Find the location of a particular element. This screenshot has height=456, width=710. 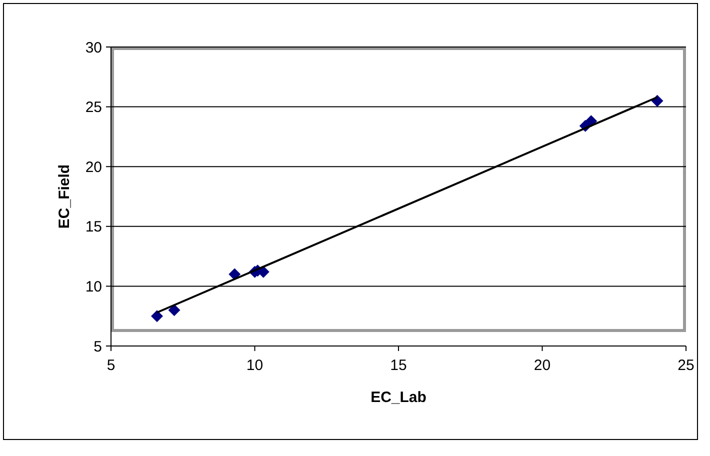

x-tick-label: 5 is located at coordinates (111, 365).